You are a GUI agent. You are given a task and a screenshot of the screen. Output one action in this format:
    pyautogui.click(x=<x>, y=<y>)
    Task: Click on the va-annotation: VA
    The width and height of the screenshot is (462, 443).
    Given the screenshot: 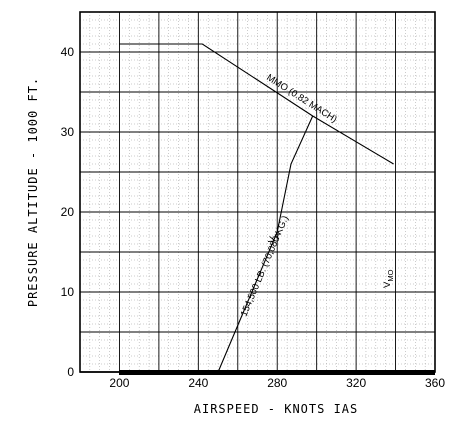 What is the action you would take?
    pyautogui.click(x=274, y=238)
    